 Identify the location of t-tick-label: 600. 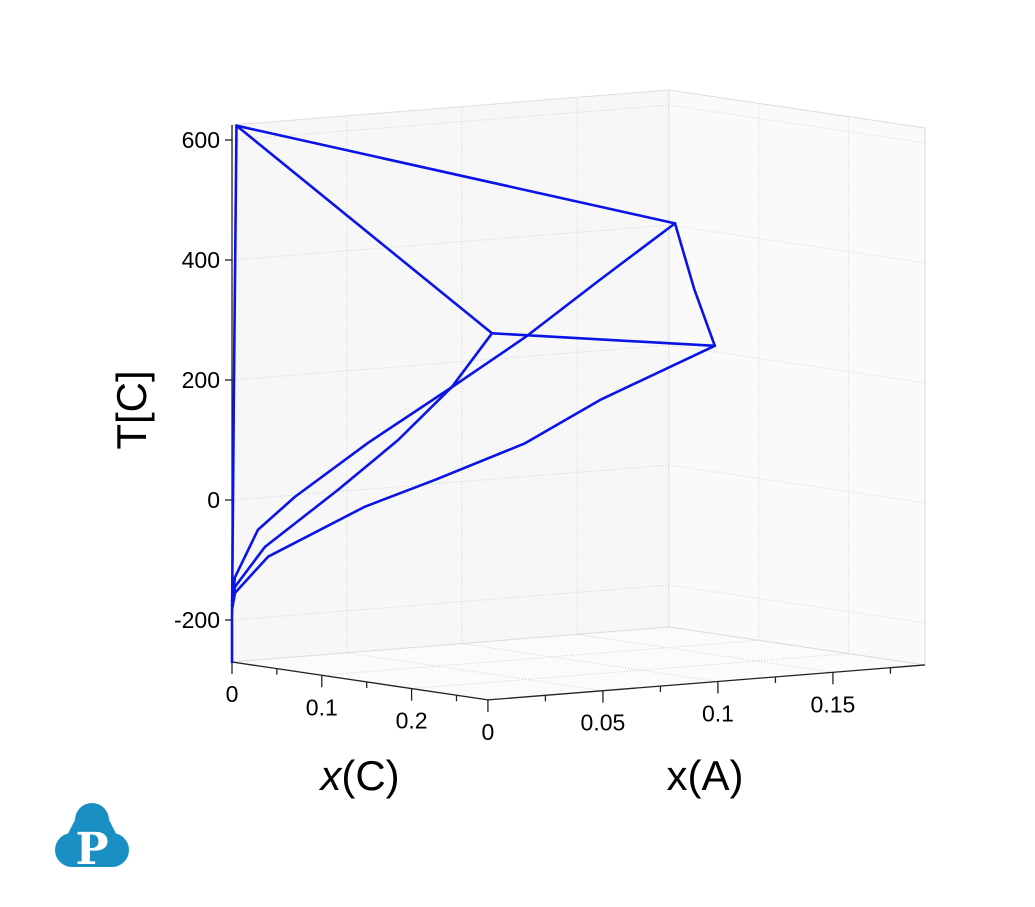
(201, 140).